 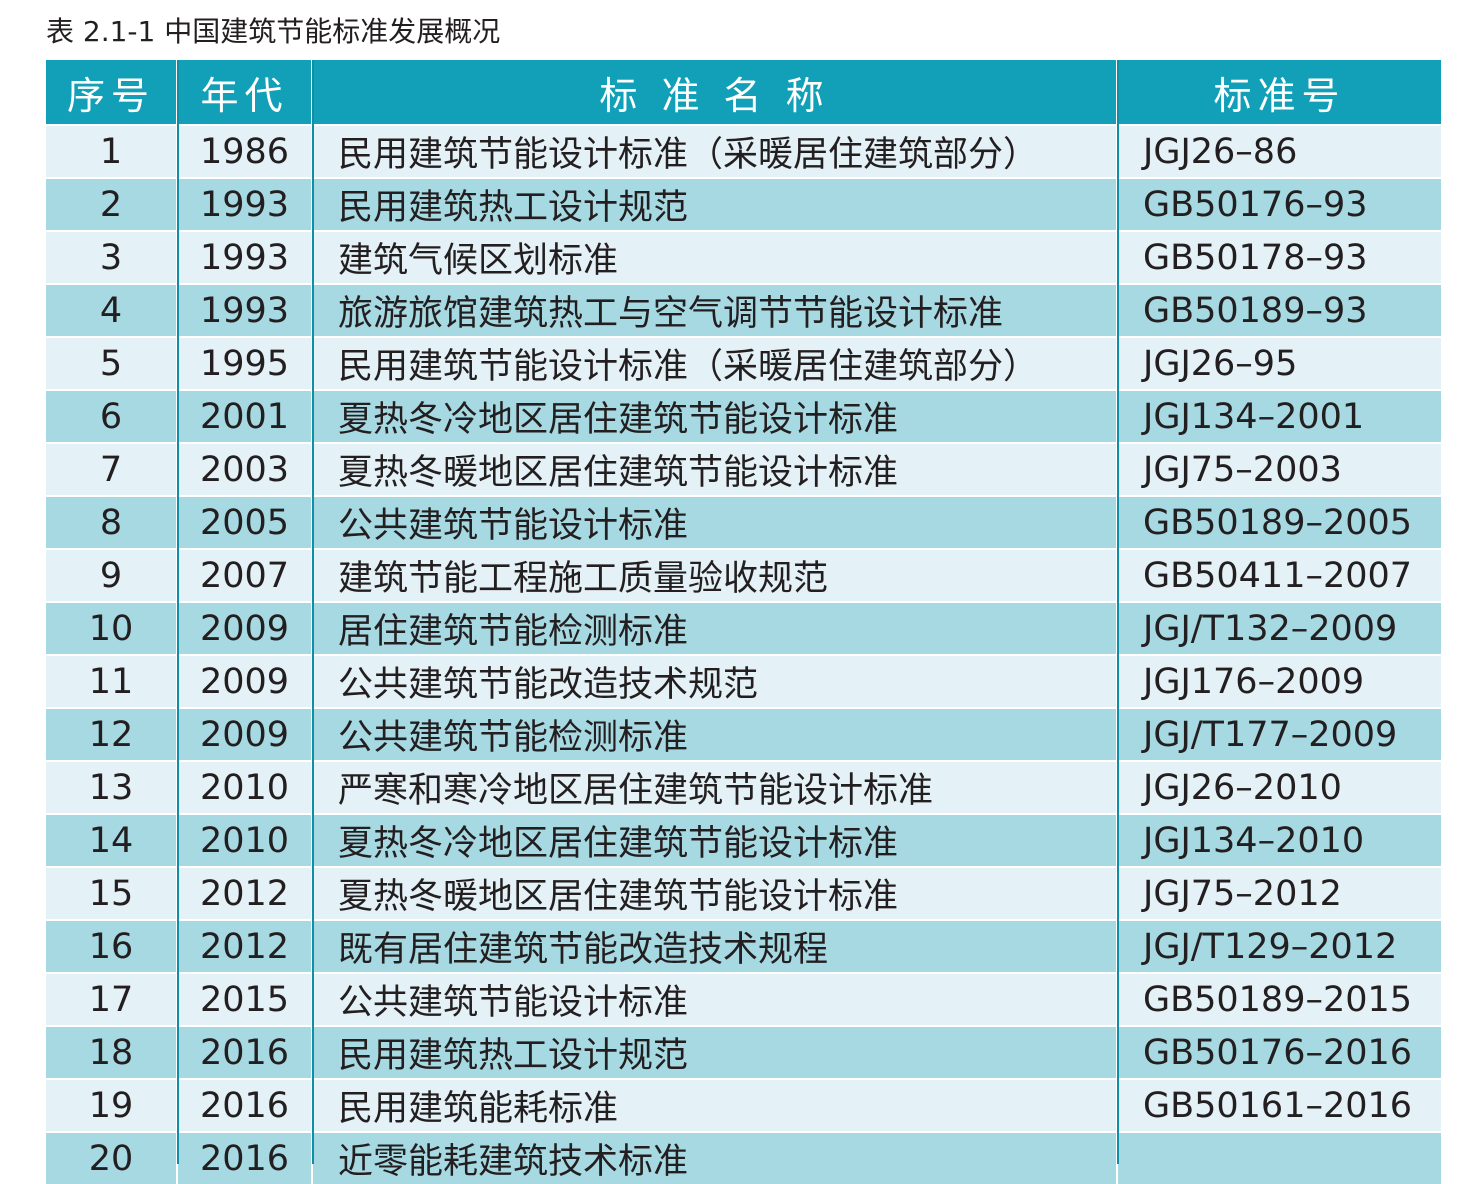 I want to click on cell-no: 8, so click(x=111, y=522).